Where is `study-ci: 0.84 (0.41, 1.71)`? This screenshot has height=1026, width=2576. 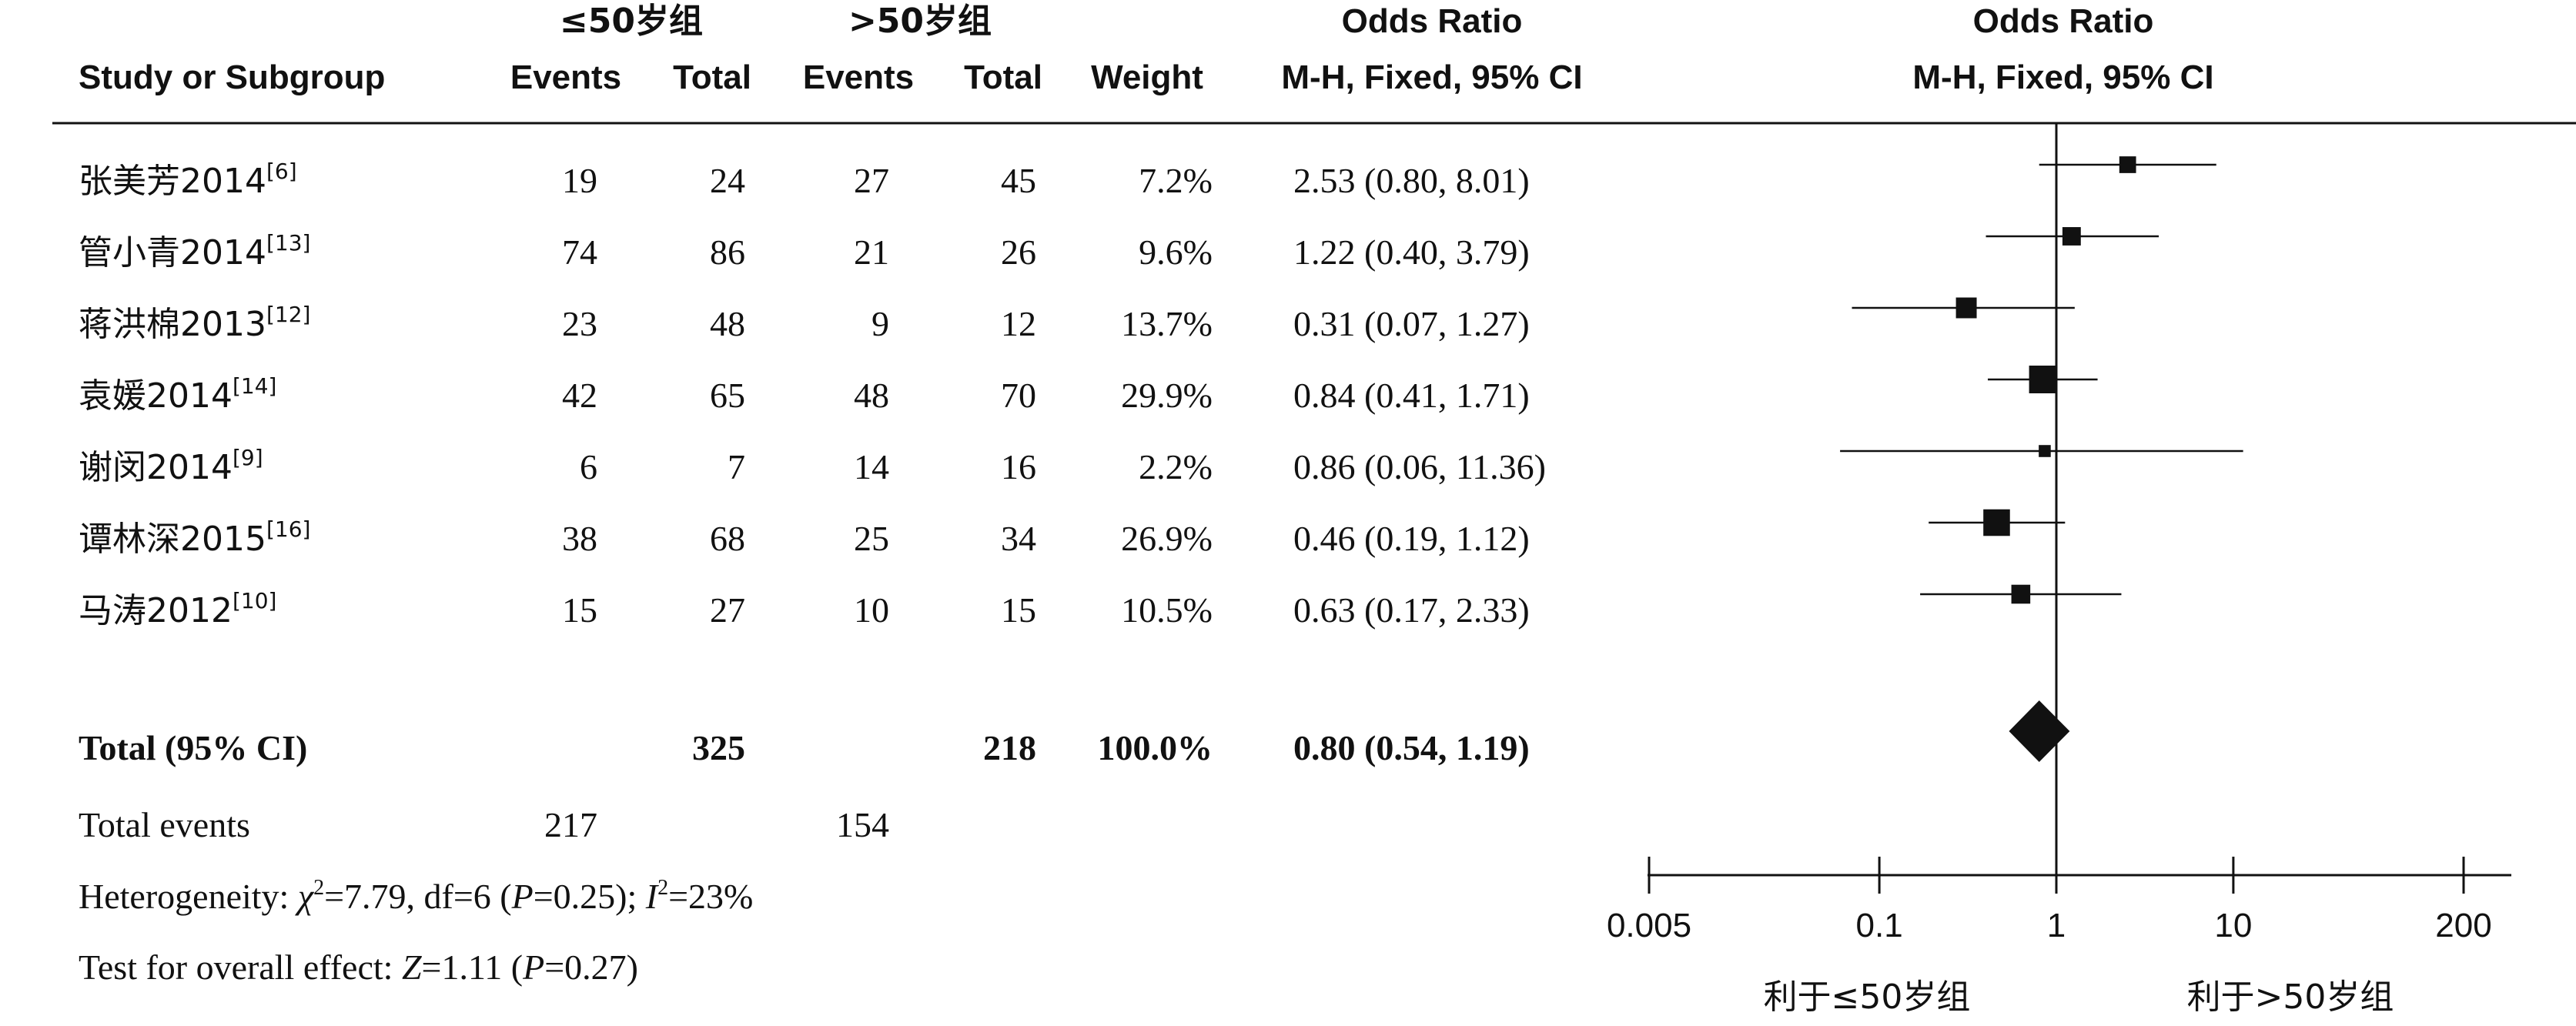 study-ci: 0.84 (0.41, 1.71) is located at coordinates (1412, 396).